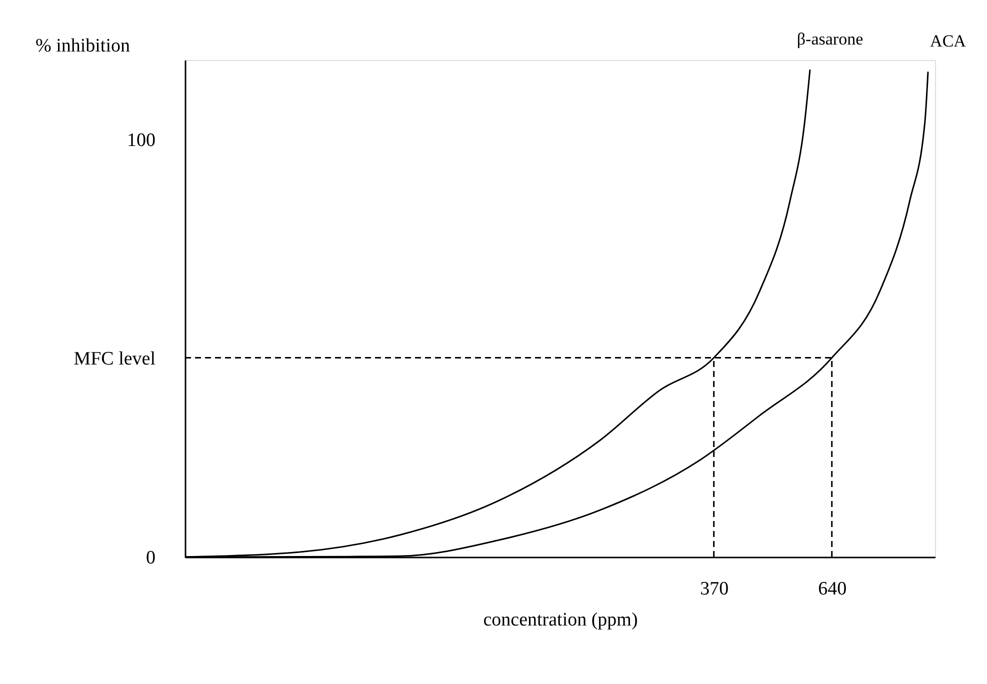 This screenshot has height=684, width=987. Describe the element at coordinates (141, 140) in the screenshot. I see `y-tick-label: 100` at that location.